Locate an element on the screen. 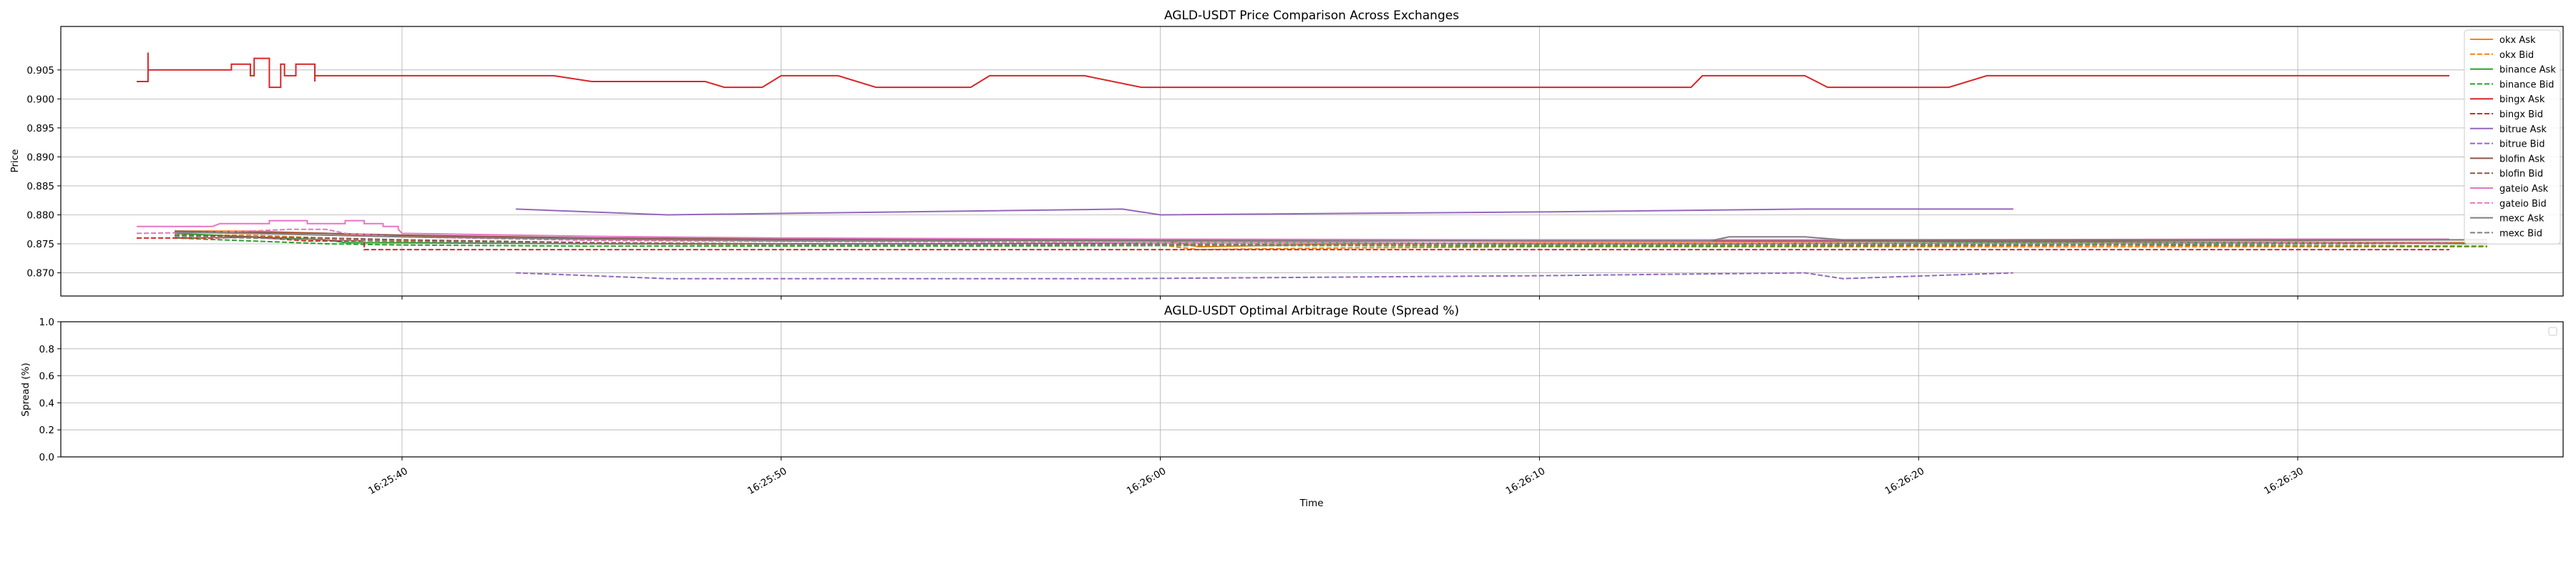 The width and height of the screenshot is (2576, 572). legend-label: binance Bid is located at coordinates (2526, 84).